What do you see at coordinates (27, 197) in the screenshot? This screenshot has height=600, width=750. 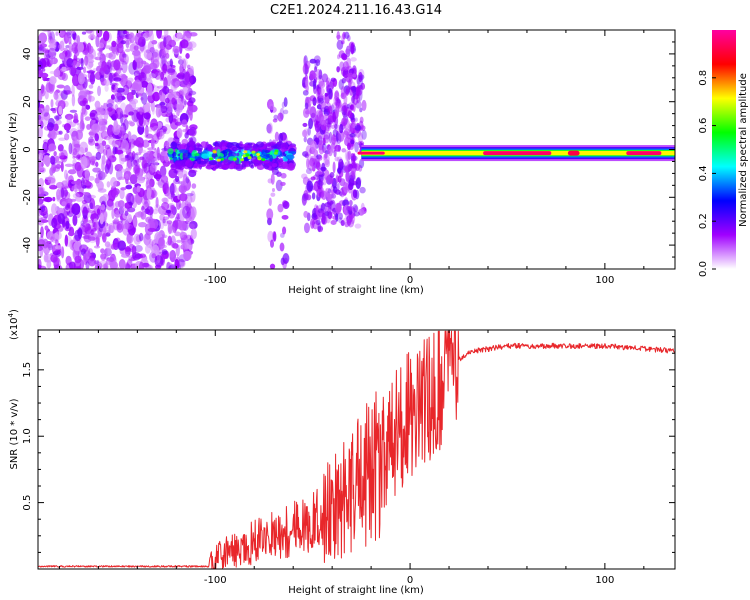 I see `spectrogram-ytick-label: -20` at bounding box center [27, 197].